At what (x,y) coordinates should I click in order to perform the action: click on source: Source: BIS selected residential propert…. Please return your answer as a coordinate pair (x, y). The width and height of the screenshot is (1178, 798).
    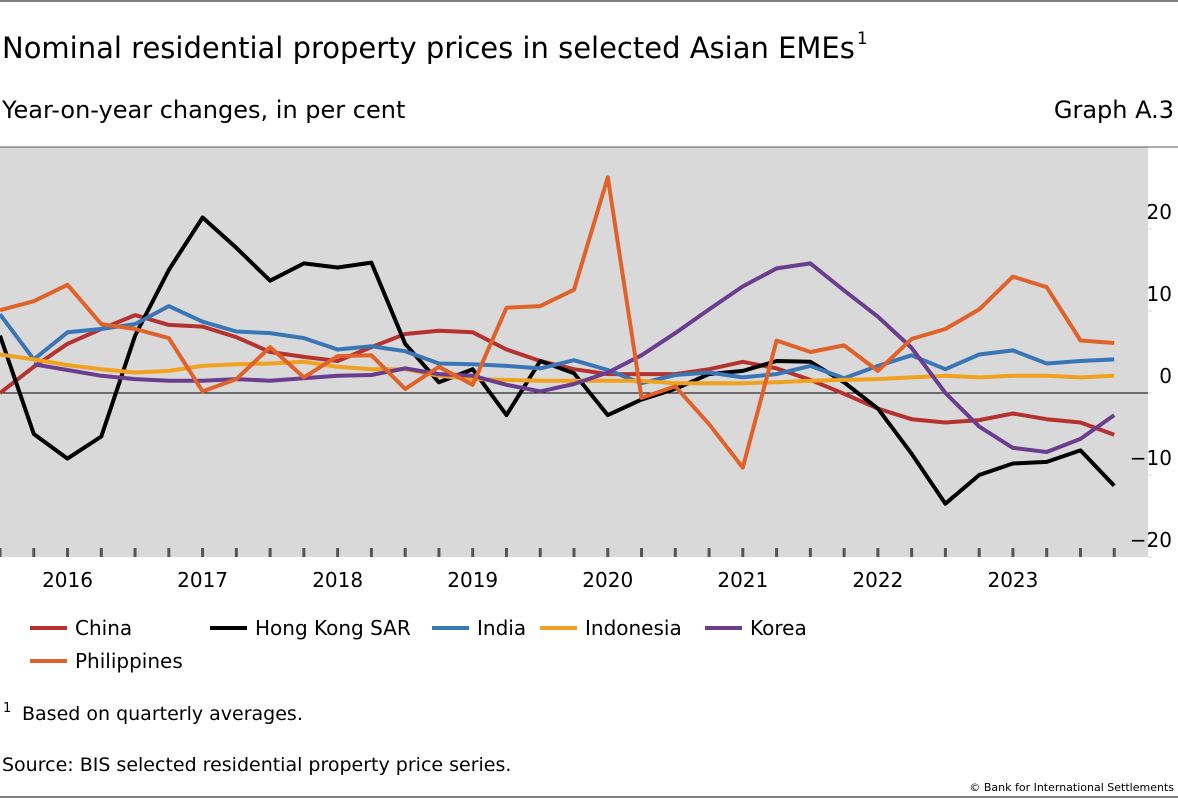
    Looking at the image, I should click on (256, 765).